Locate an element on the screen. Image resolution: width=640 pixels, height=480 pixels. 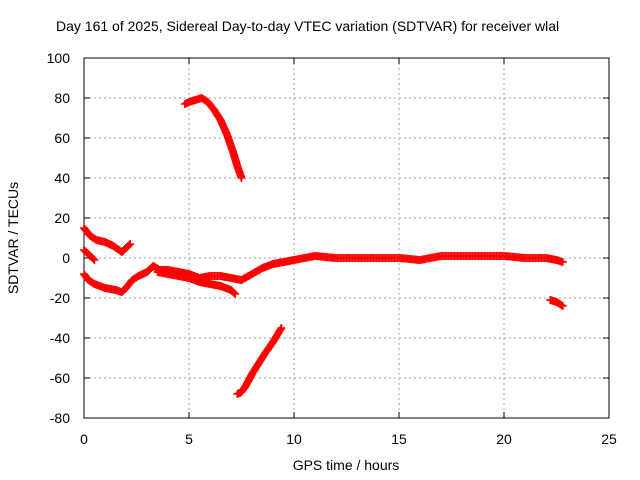
y-tick-label: 20 is located at coordinates (62, 218).